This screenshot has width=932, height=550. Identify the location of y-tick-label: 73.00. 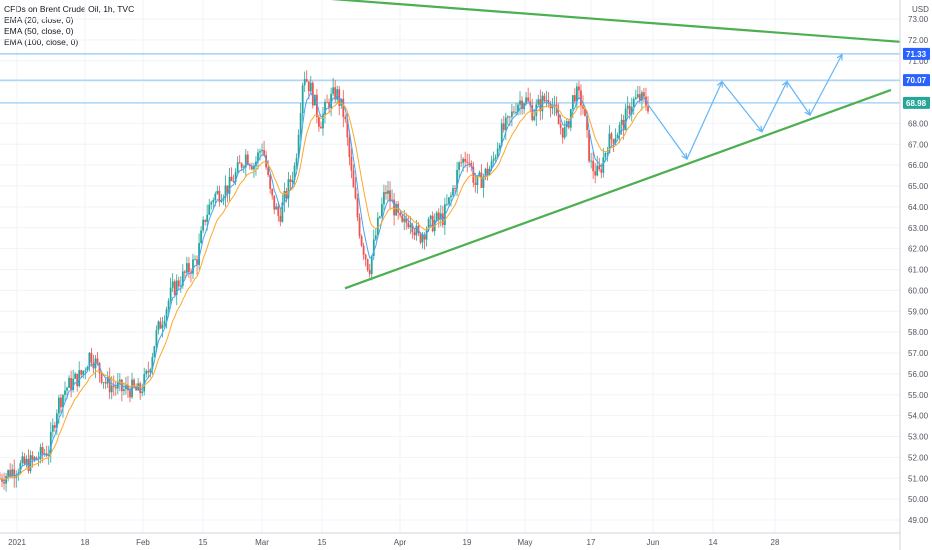
(918, 19).